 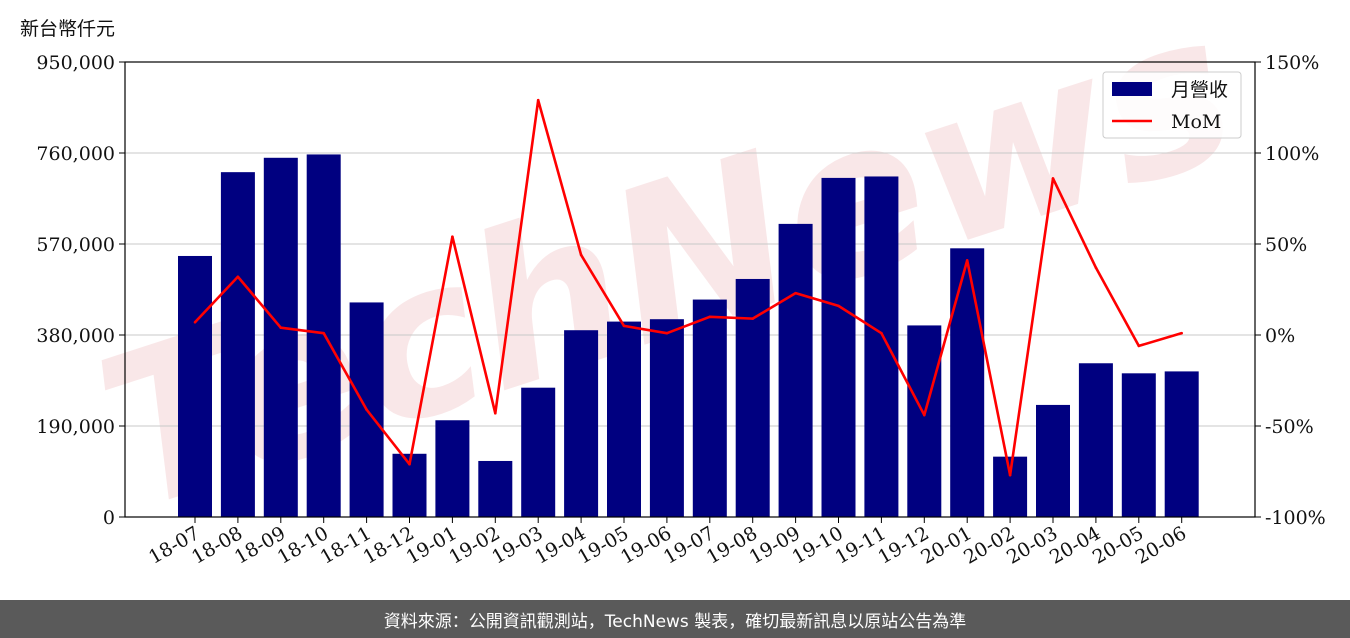 I want to click on legend-label-mom: MoM, so click(x=1196, y=122).